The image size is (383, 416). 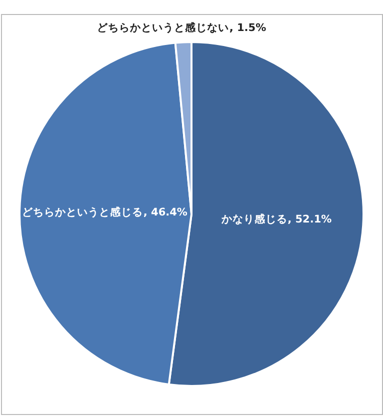 I want to click on slice-label: どちらかというと感じる, so click(x=83, y=211).